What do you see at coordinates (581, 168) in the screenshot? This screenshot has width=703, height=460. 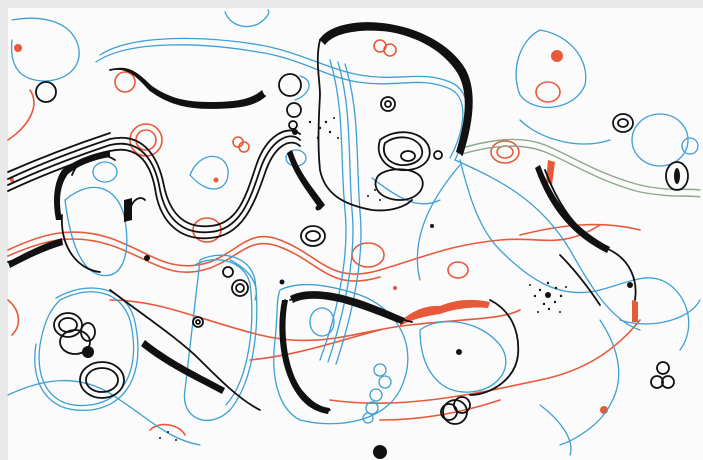 I see `green-lines` at bounding box center [581, 168].